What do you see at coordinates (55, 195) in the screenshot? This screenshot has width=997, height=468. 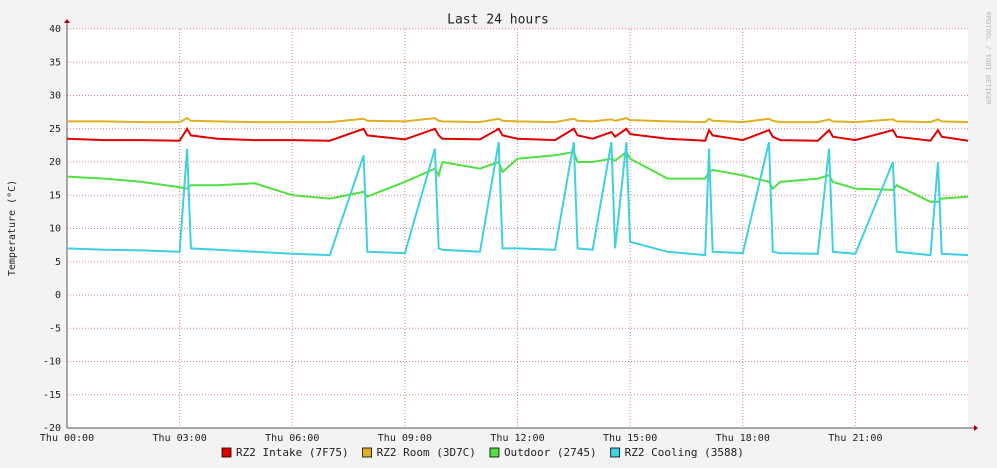 I see `y-tick-label: 15` at bounding box center [55, 195].